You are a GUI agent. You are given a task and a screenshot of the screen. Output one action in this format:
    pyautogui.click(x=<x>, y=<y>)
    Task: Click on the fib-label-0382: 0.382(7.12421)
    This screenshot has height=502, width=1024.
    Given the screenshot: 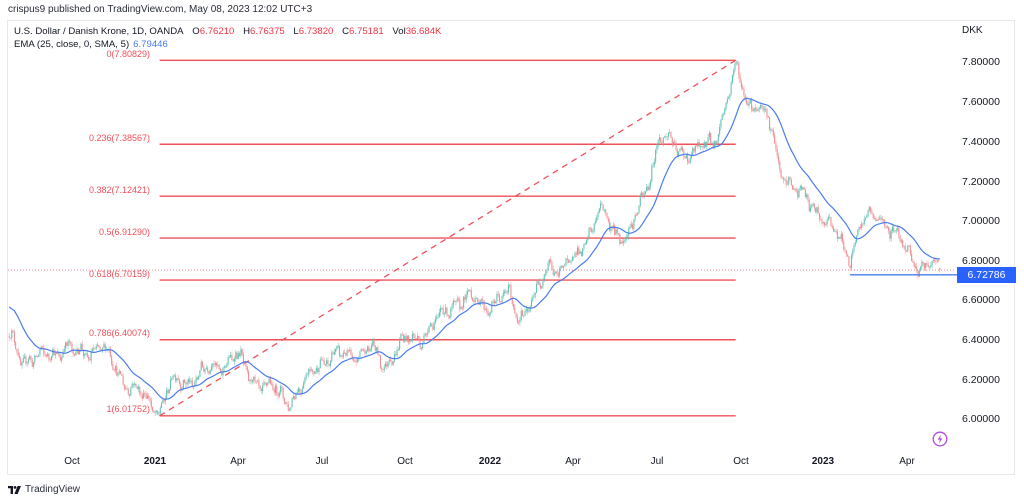 What is the action you would take?
    pyautogui.click(x=119, y=190)
    